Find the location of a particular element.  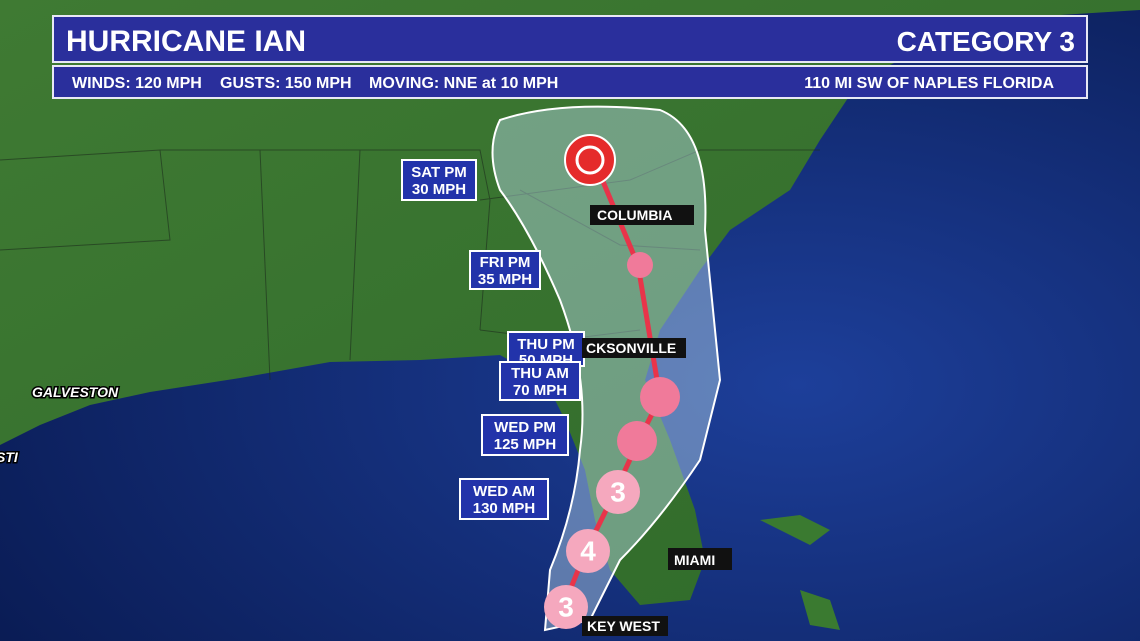

info-gusts: GUSTS: 150 MPH is located at coordinates (286, 83).